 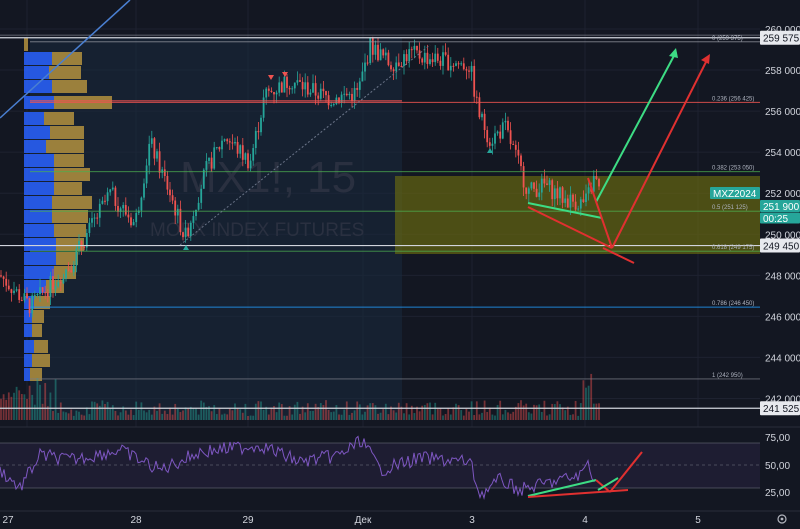 What do you see at coordinates (705, 59) in the screenshot?
I see `arrow-head-red-icon` at bounding box center [705, 59].